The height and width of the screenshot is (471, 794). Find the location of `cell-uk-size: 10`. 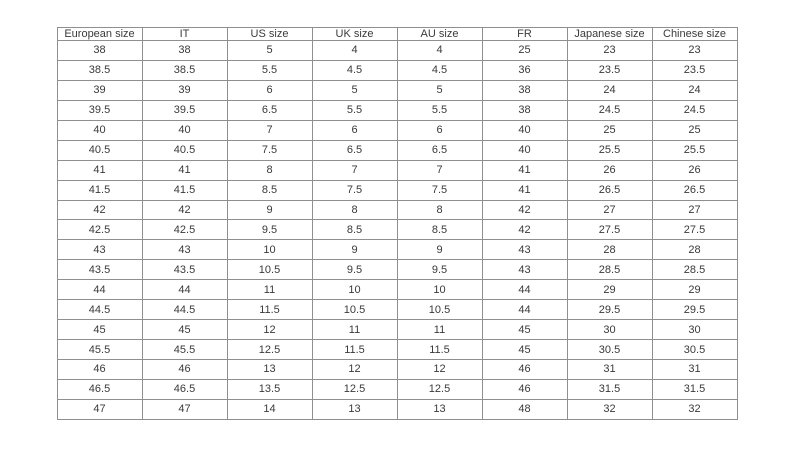

cell-uk-size: 10 is located at coordinates (354, 290).